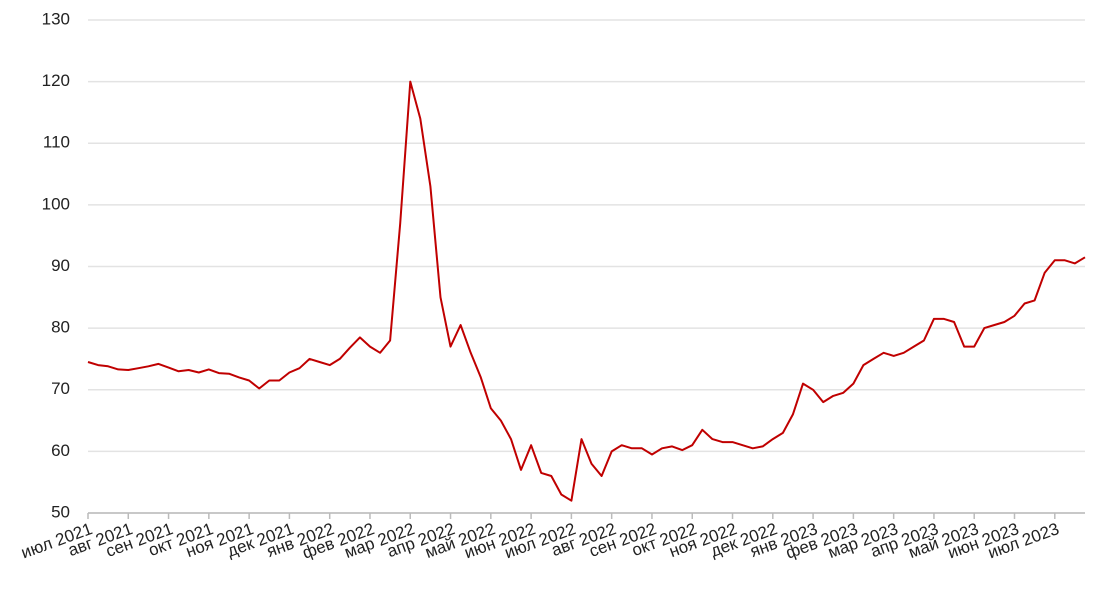 Image resolution: width=1100 pixels, height=595 pixels. I want to click on y-tick-label: 100, so click(56, 203).